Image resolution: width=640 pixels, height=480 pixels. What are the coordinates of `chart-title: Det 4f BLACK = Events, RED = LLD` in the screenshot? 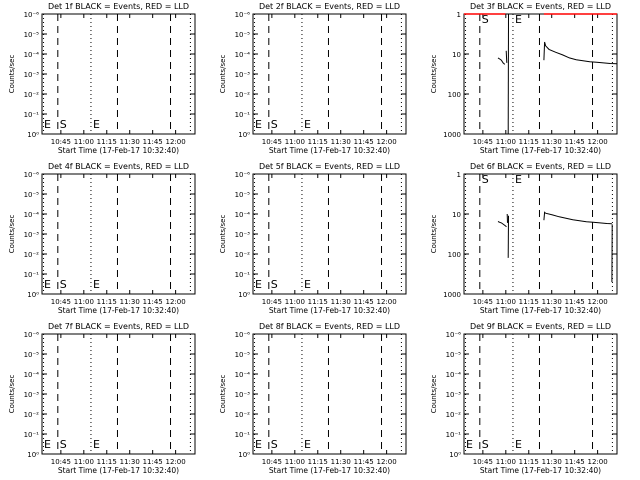 It's located at (118, 166).